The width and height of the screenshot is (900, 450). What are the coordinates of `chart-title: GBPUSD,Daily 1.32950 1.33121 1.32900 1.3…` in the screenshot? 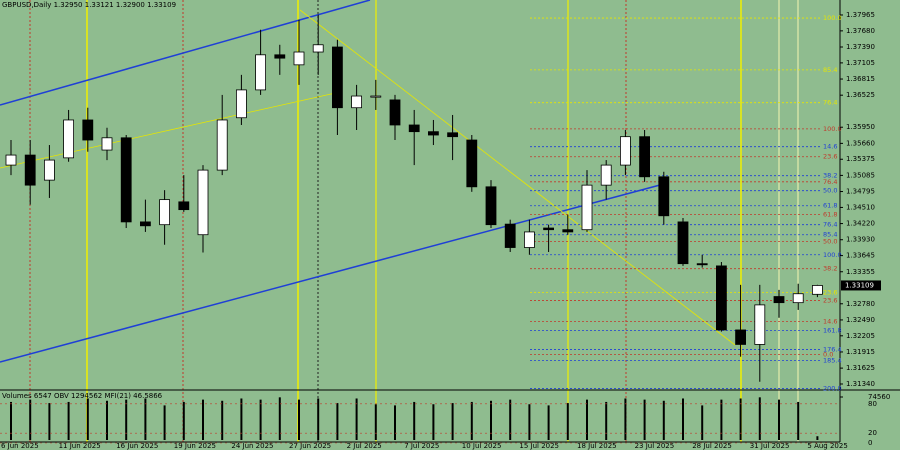 It's located at (89, 5).